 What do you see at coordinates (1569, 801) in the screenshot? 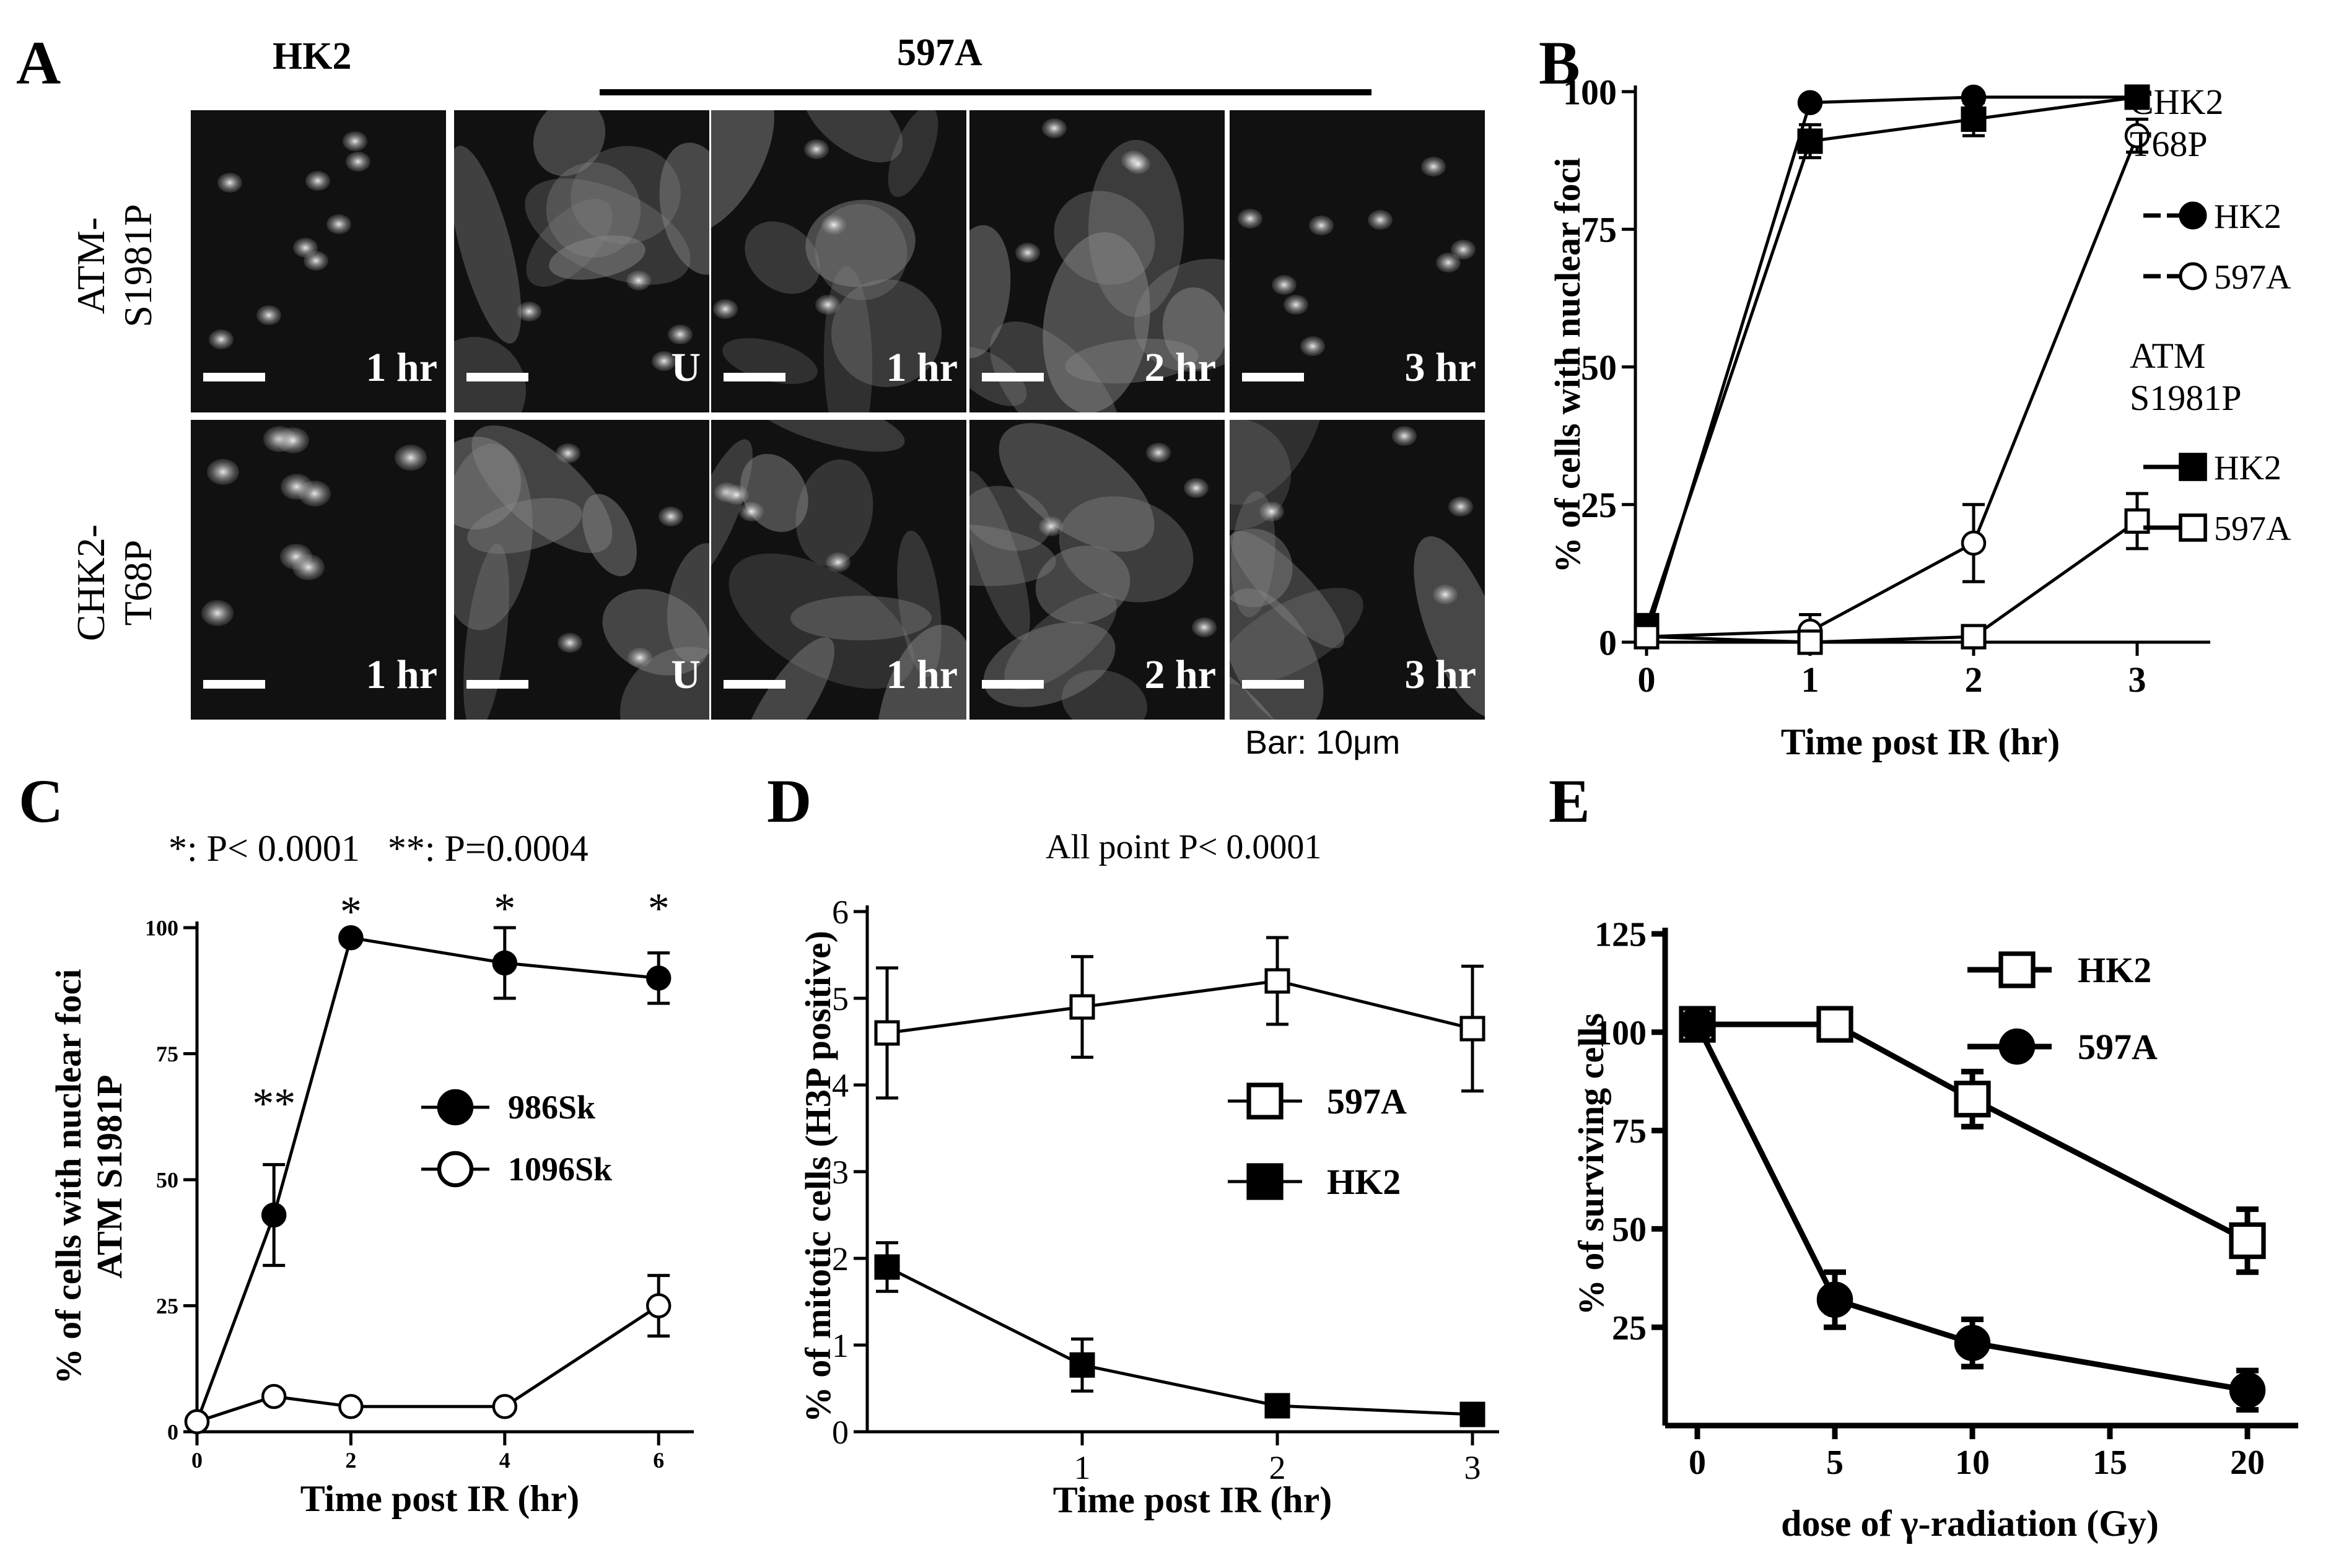
I see `panel-letter-e: E` at bounding box center [1569, 801].